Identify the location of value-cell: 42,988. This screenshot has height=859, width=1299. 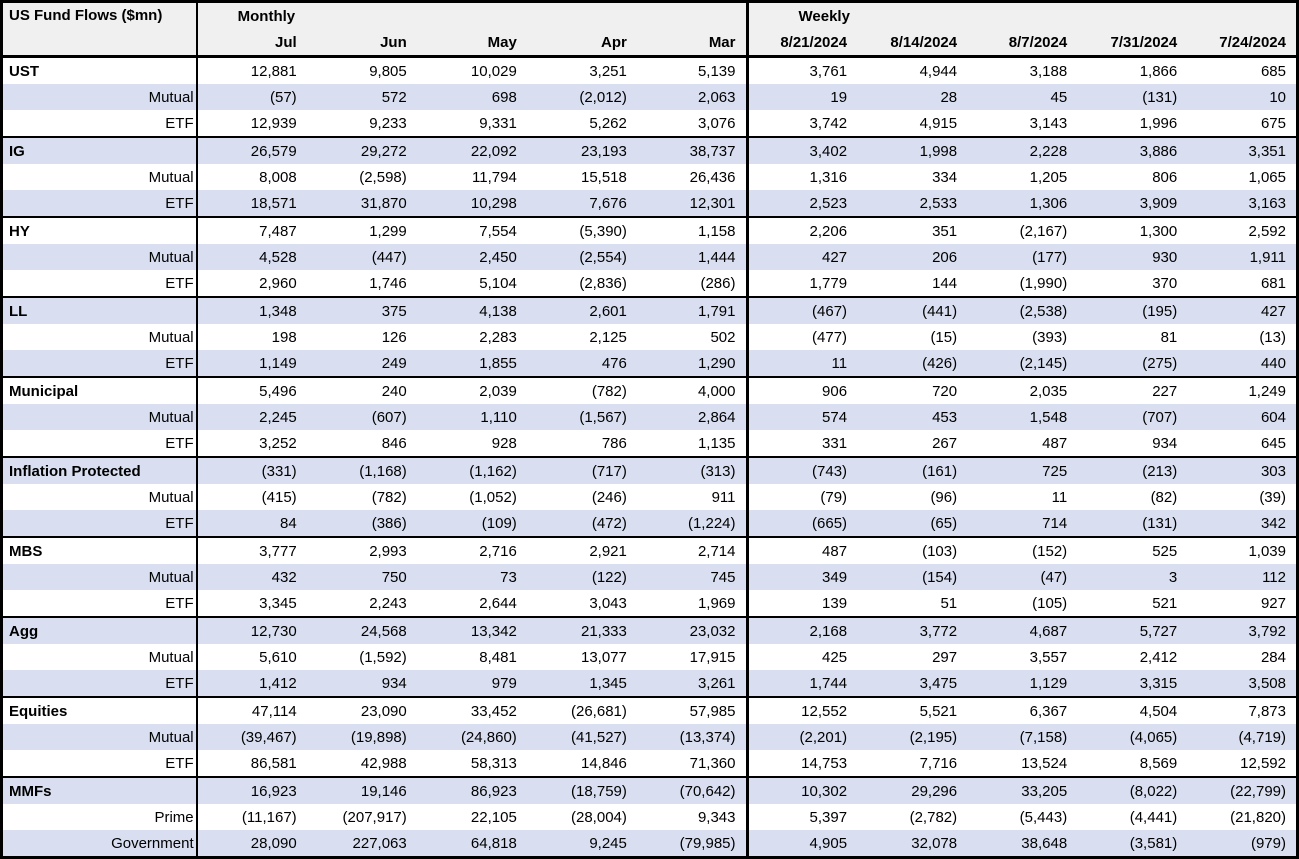
(361, 763).